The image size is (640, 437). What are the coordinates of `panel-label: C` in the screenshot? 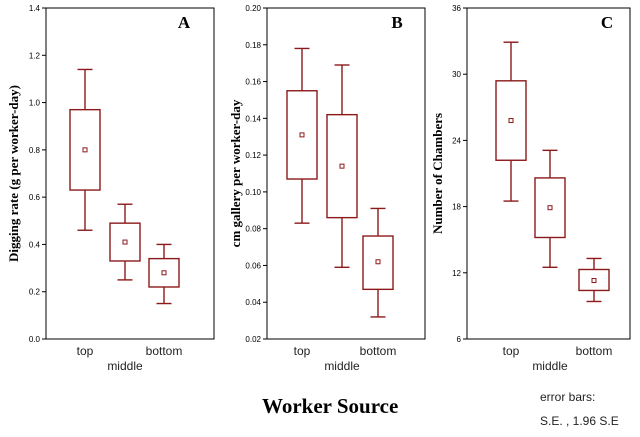 It's located at (607, 22).